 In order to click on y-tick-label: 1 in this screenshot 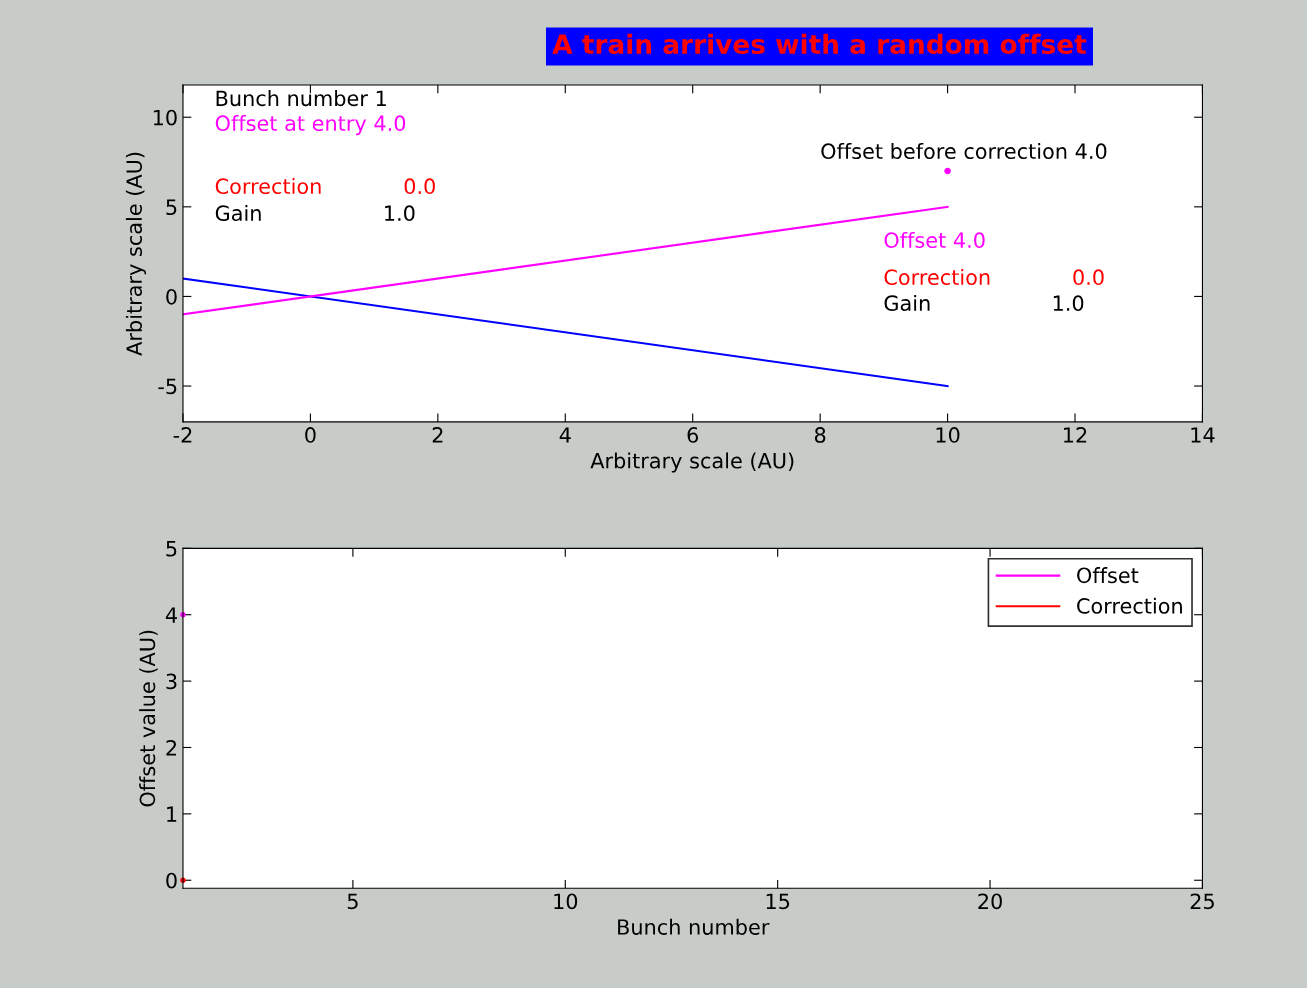, I will do `click(172, 814)`.